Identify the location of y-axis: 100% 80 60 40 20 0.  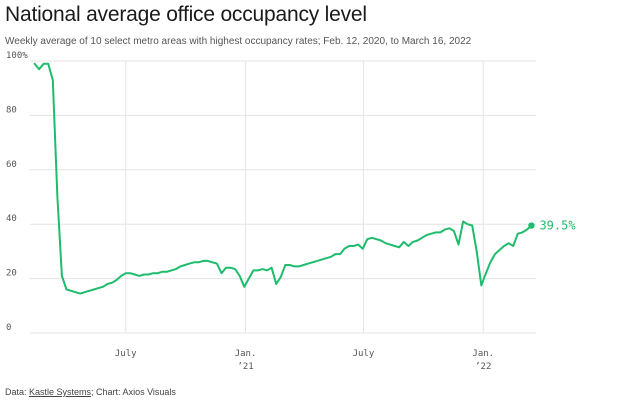
(17, 192).